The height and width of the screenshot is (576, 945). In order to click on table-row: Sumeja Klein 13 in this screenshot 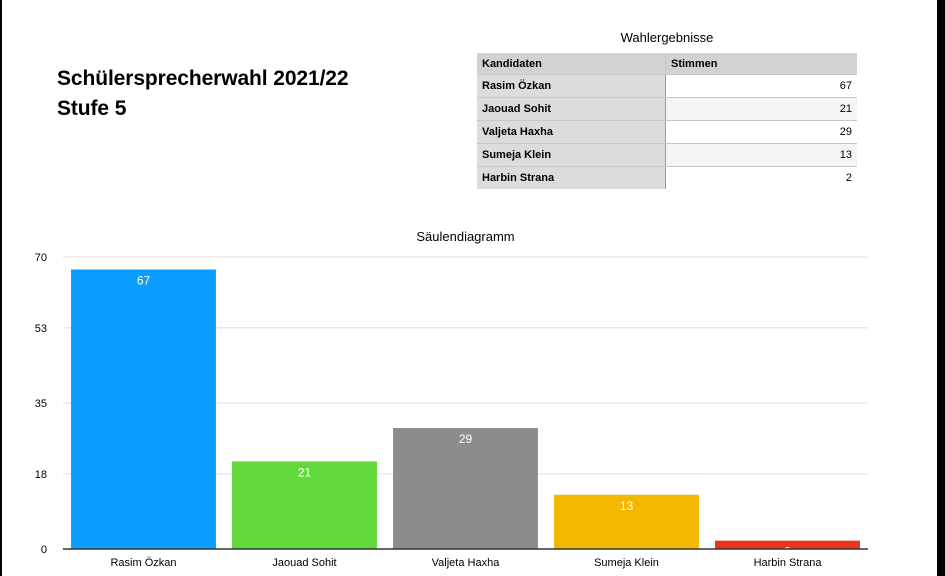, I will do `click(667, 155)`.